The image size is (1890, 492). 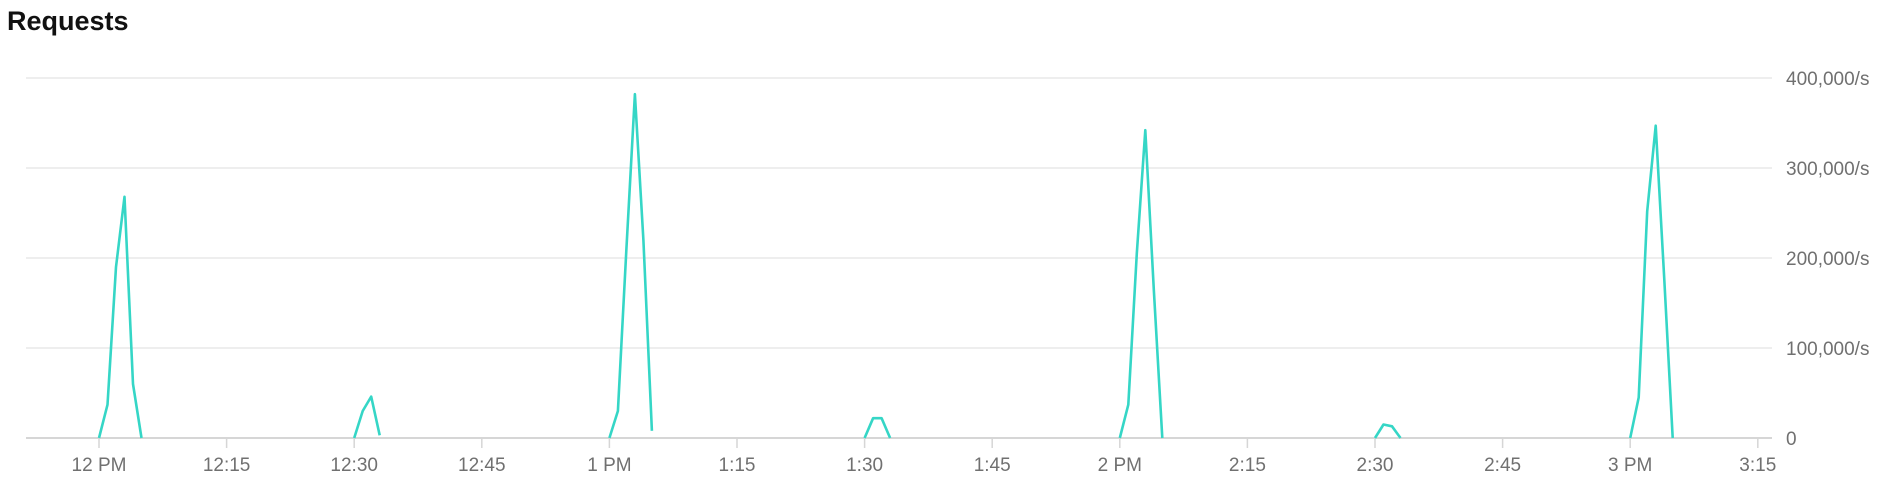 I want to click on x-tick-label: 12:30, so click(x=354, y=465).